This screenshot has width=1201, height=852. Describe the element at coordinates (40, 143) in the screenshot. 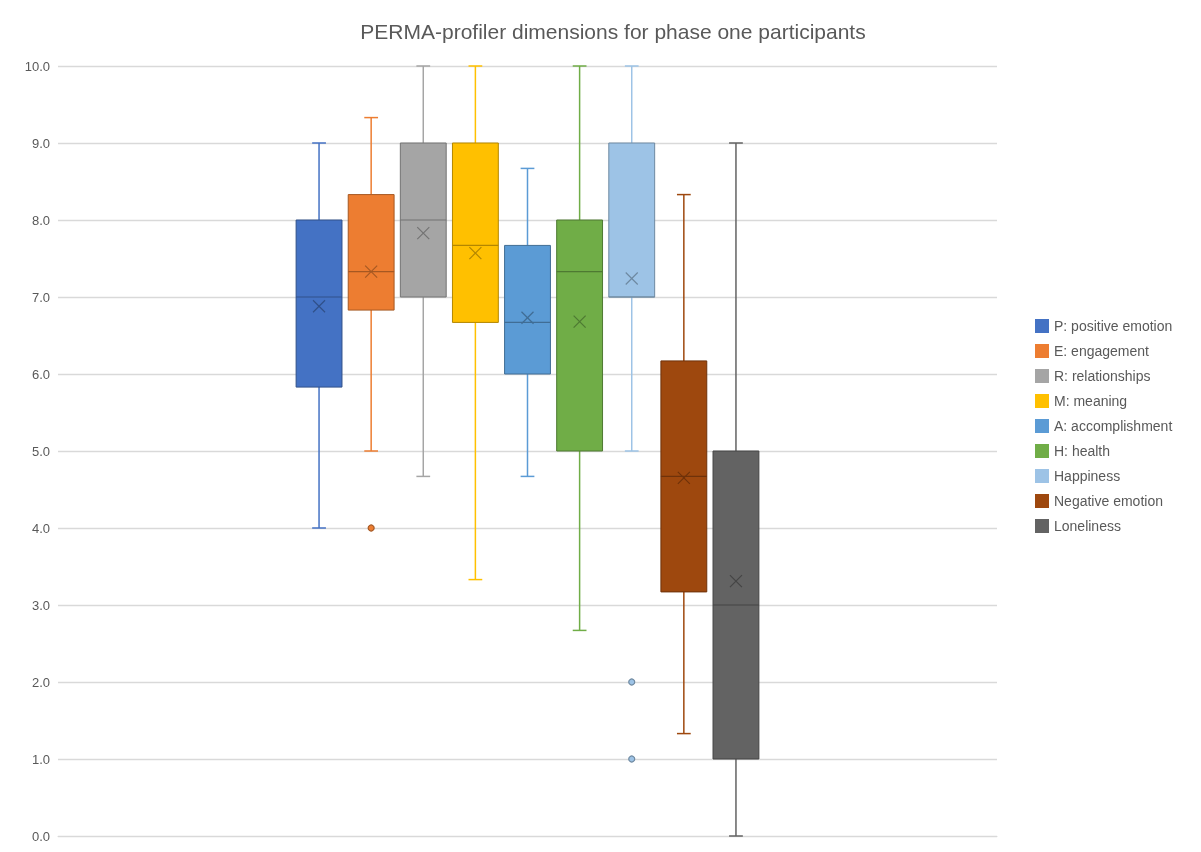

I see `y-tick-label: 9.0` at that location.